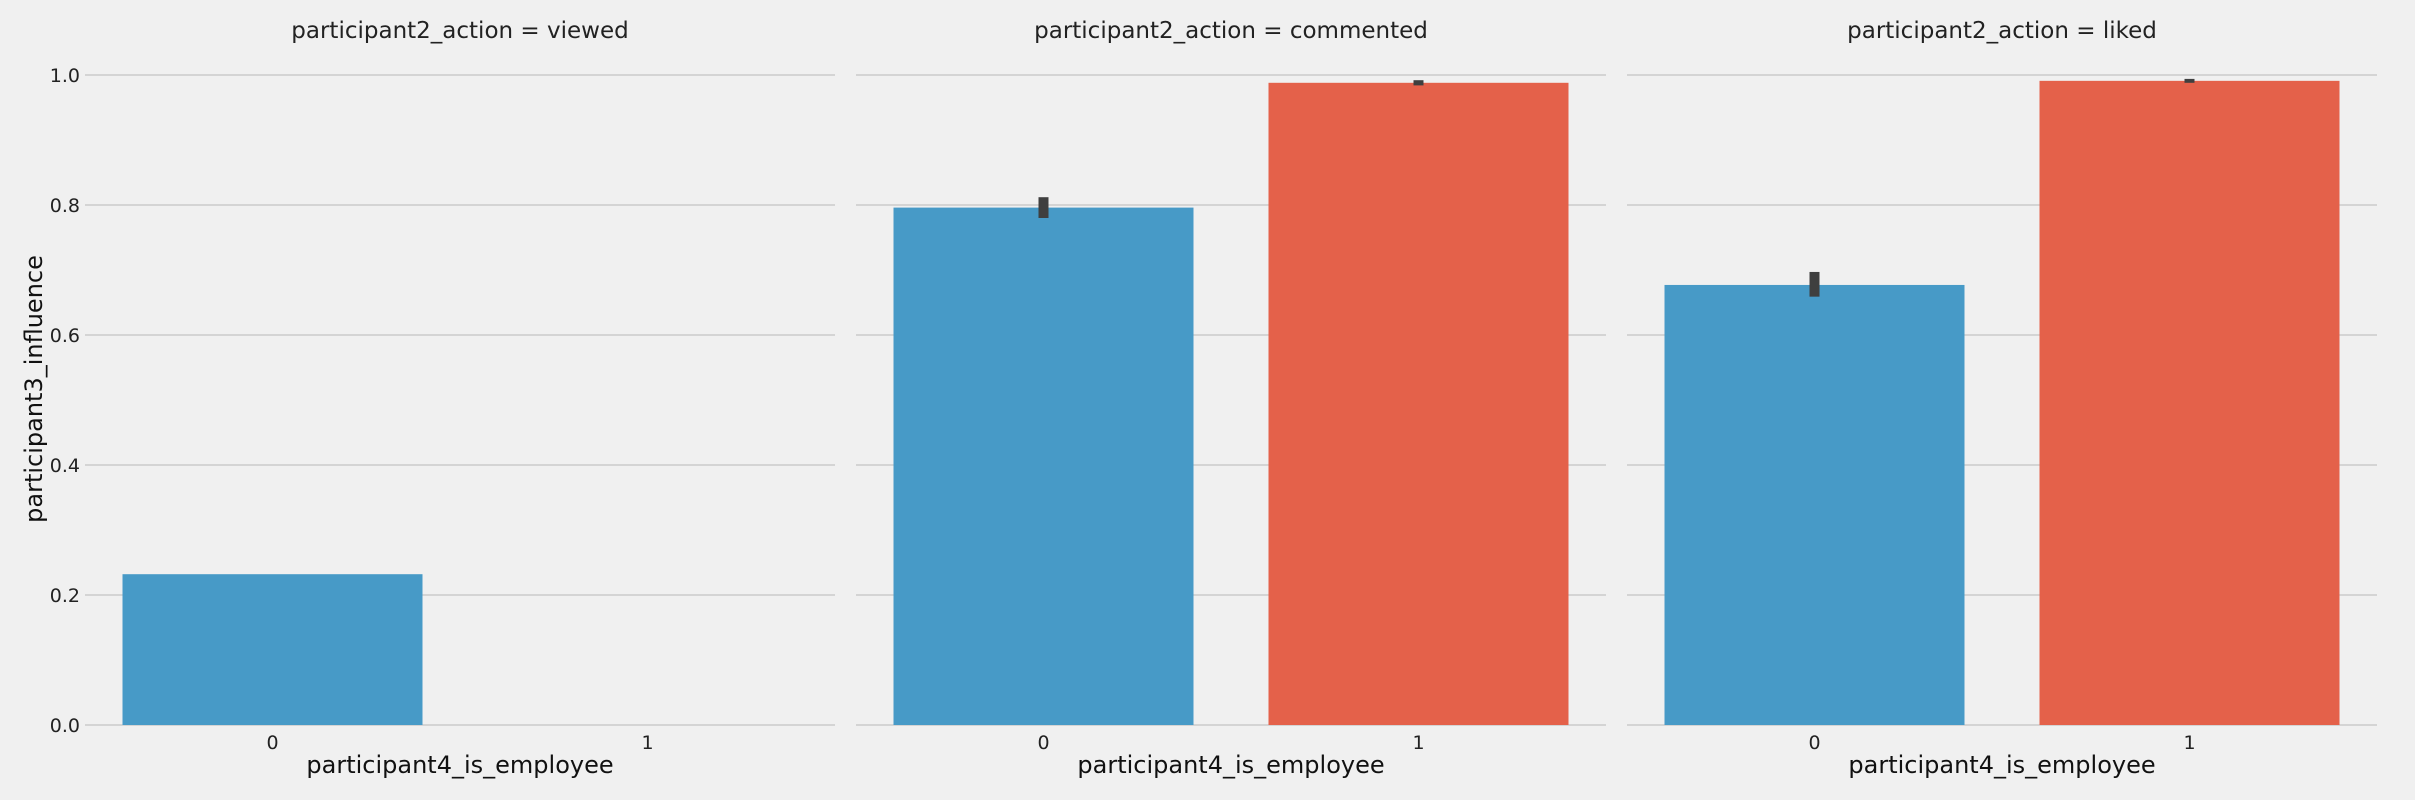  What do you see at coordinates (65, 466) in the screenshot?
I see `y-tick-label: 0.4` at bounding box center [65, 466].